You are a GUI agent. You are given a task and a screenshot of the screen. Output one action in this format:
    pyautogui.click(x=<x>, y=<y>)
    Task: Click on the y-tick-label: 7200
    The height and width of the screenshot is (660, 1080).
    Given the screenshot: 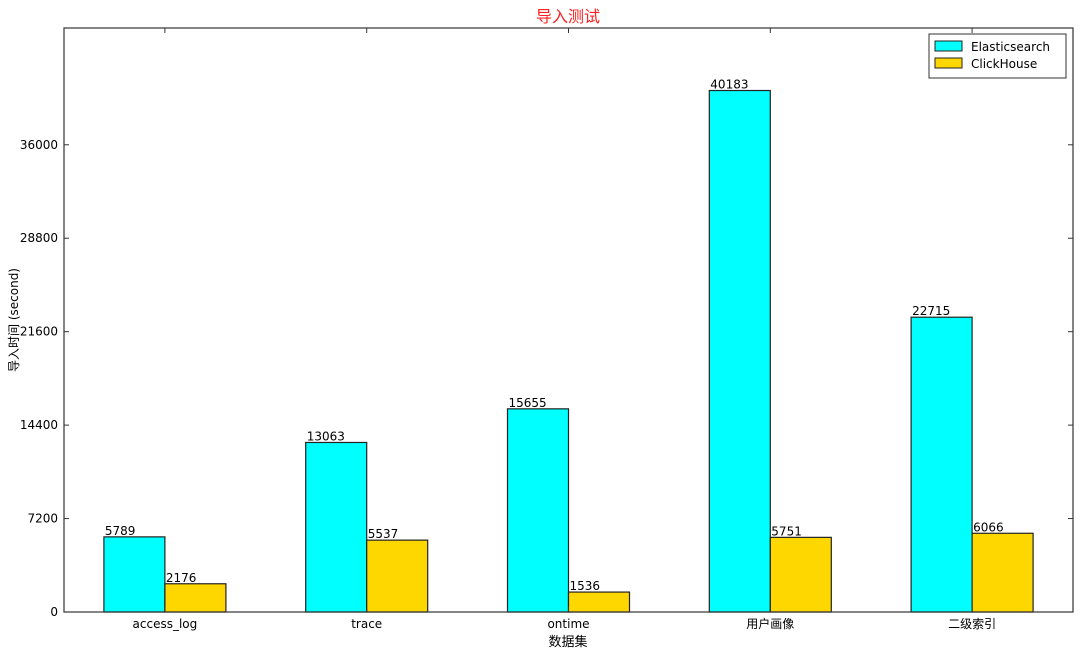 What is the action you would take?
    pyautogui.click(x=42, y=519)
    